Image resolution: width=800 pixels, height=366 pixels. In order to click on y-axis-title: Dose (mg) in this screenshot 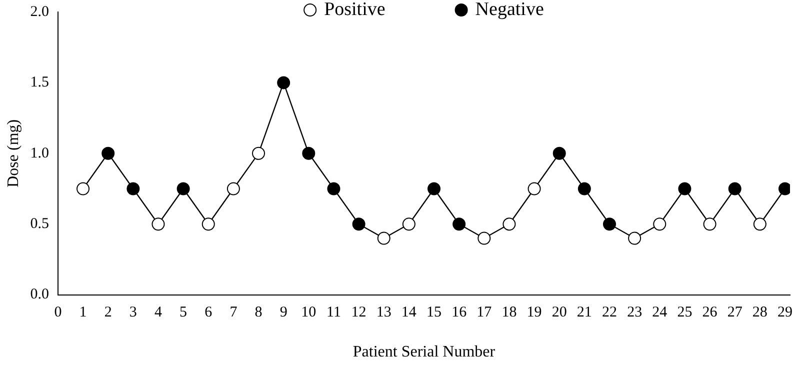, I will do `click(13, 153)`.